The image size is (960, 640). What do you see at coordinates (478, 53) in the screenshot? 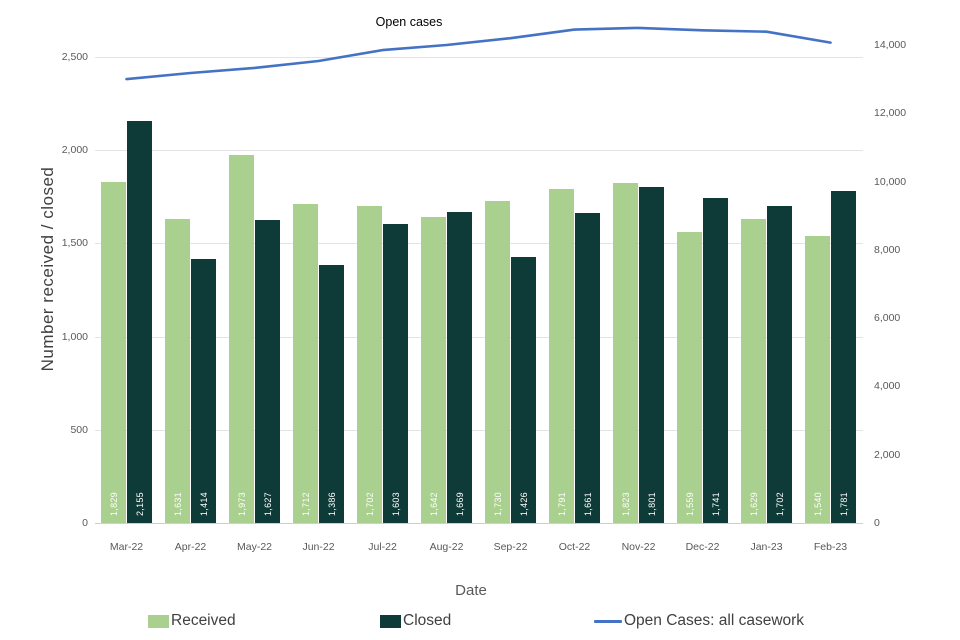
I see `open-cases-line` at bounding box center [478, 53].